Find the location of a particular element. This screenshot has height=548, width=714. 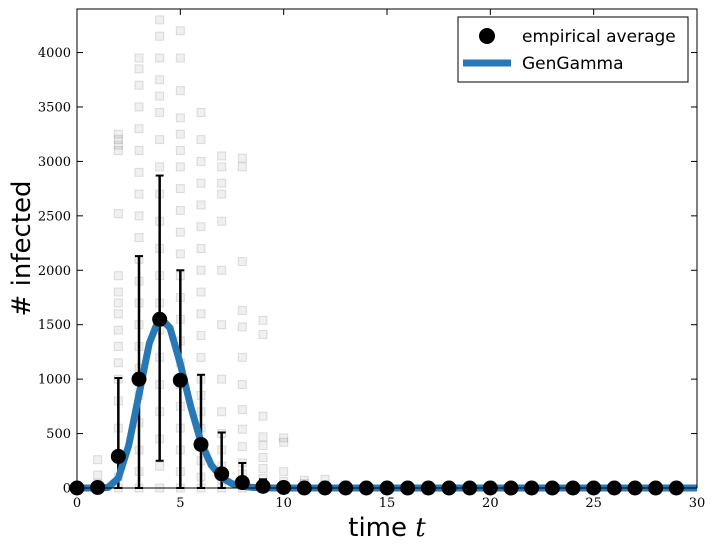

y-tick-label: 2500 is located at coordinates (54, 216).